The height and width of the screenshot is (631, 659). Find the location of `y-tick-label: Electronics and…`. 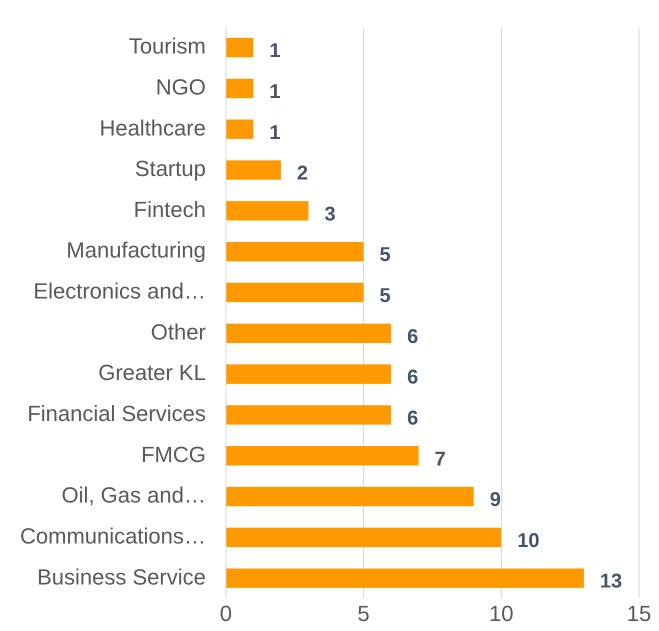

y-tick-label: Electronics and… is located at coordinates (119, 291).